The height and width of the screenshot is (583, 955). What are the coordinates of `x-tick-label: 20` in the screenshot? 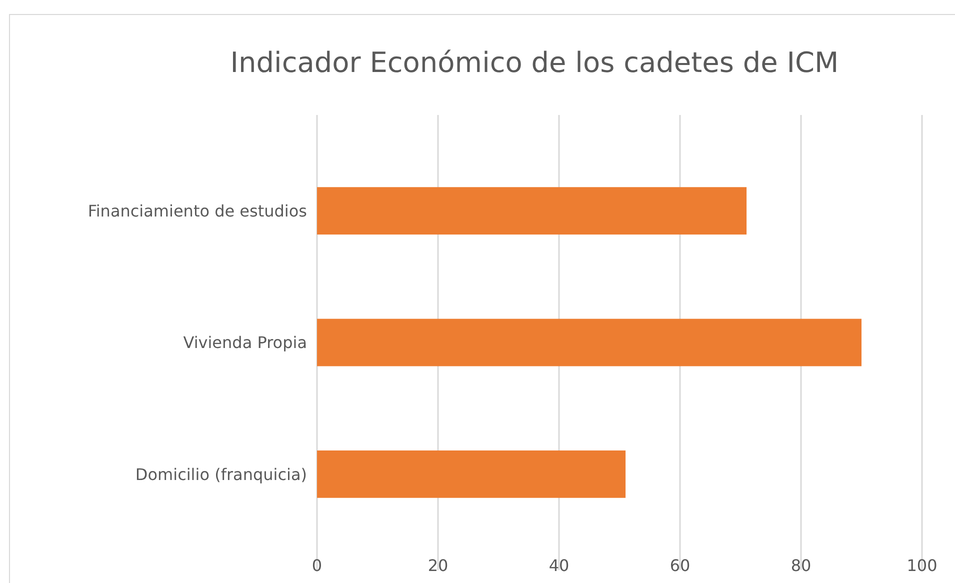 It's located at (438, 565).